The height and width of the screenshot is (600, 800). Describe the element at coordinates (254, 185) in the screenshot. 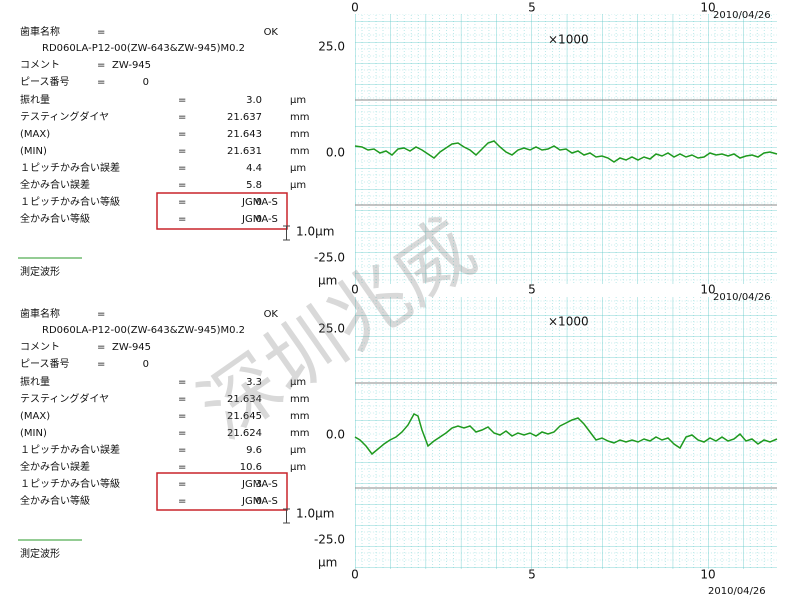

I see `field-value: 5.8` at that location.